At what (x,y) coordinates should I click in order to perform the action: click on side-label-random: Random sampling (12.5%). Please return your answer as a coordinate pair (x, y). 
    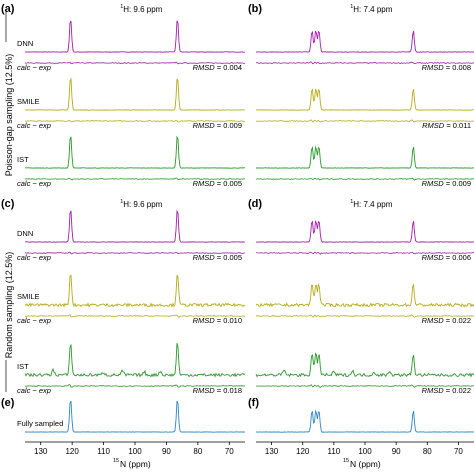
    Looking at the image, I should click on (9, 305).